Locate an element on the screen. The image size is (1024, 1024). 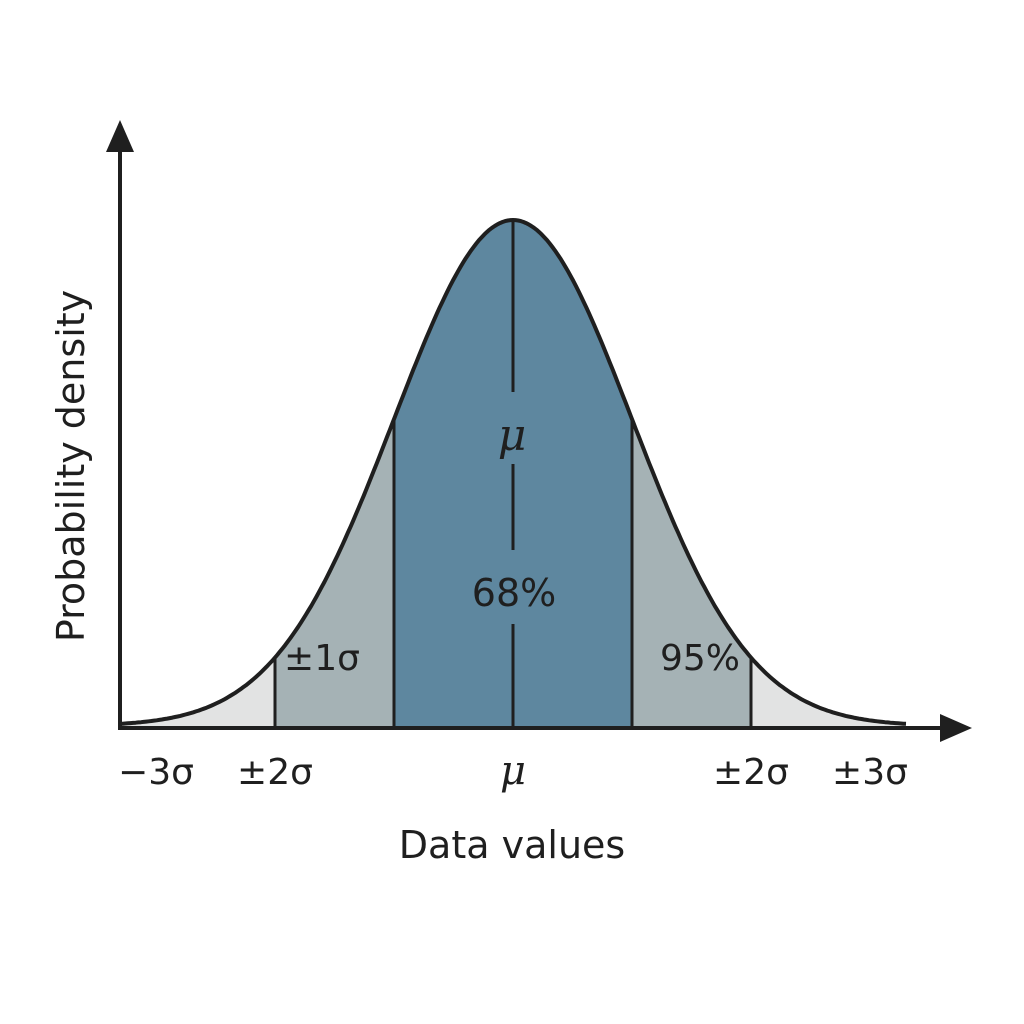
right-band-label: 95% is located at coordinates (700, 658).